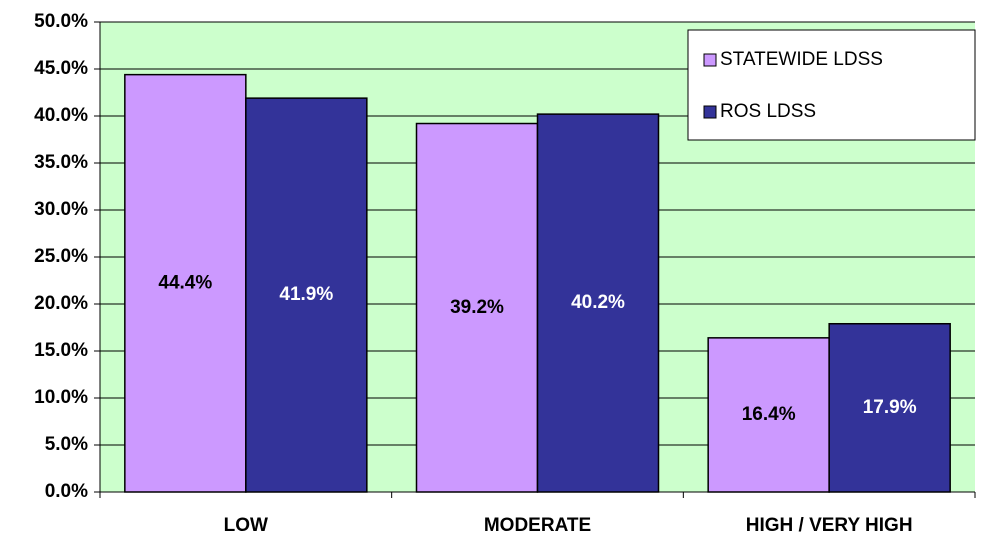  I want to click on x-tick-label: MODERATE, so click(537, 525).